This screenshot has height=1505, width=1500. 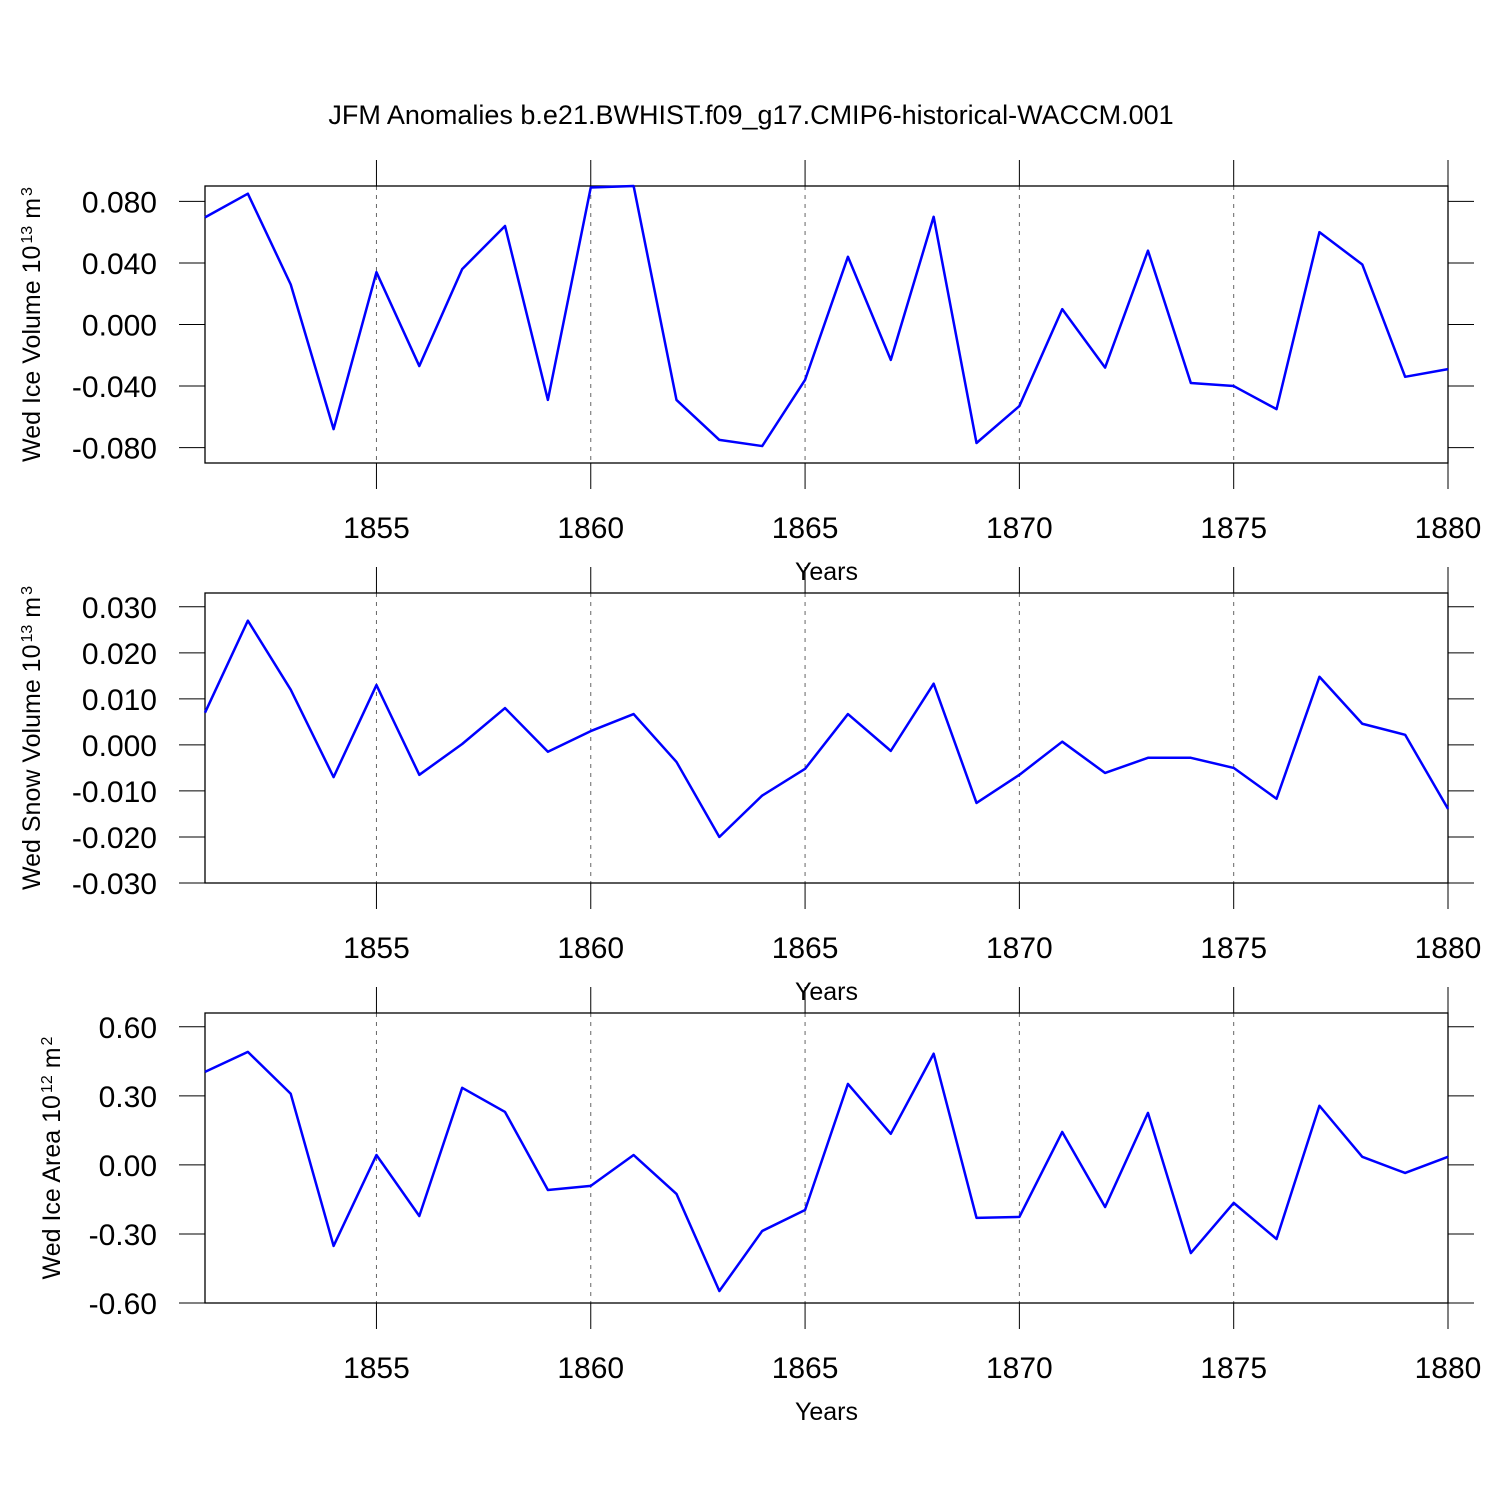 I want to click on y-tick-label: -0.020, so click(x=114, y=838).